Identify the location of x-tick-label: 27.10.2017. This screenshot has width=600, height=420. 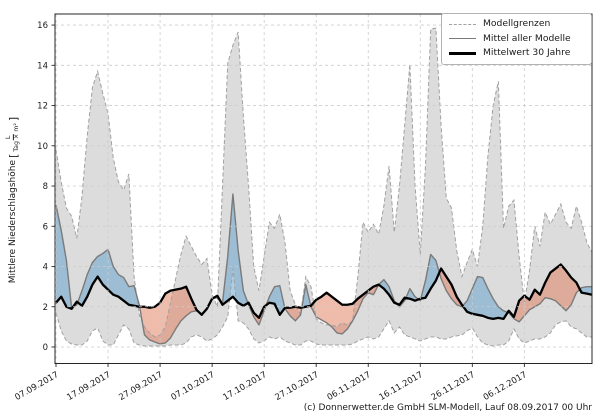
(297, 386).